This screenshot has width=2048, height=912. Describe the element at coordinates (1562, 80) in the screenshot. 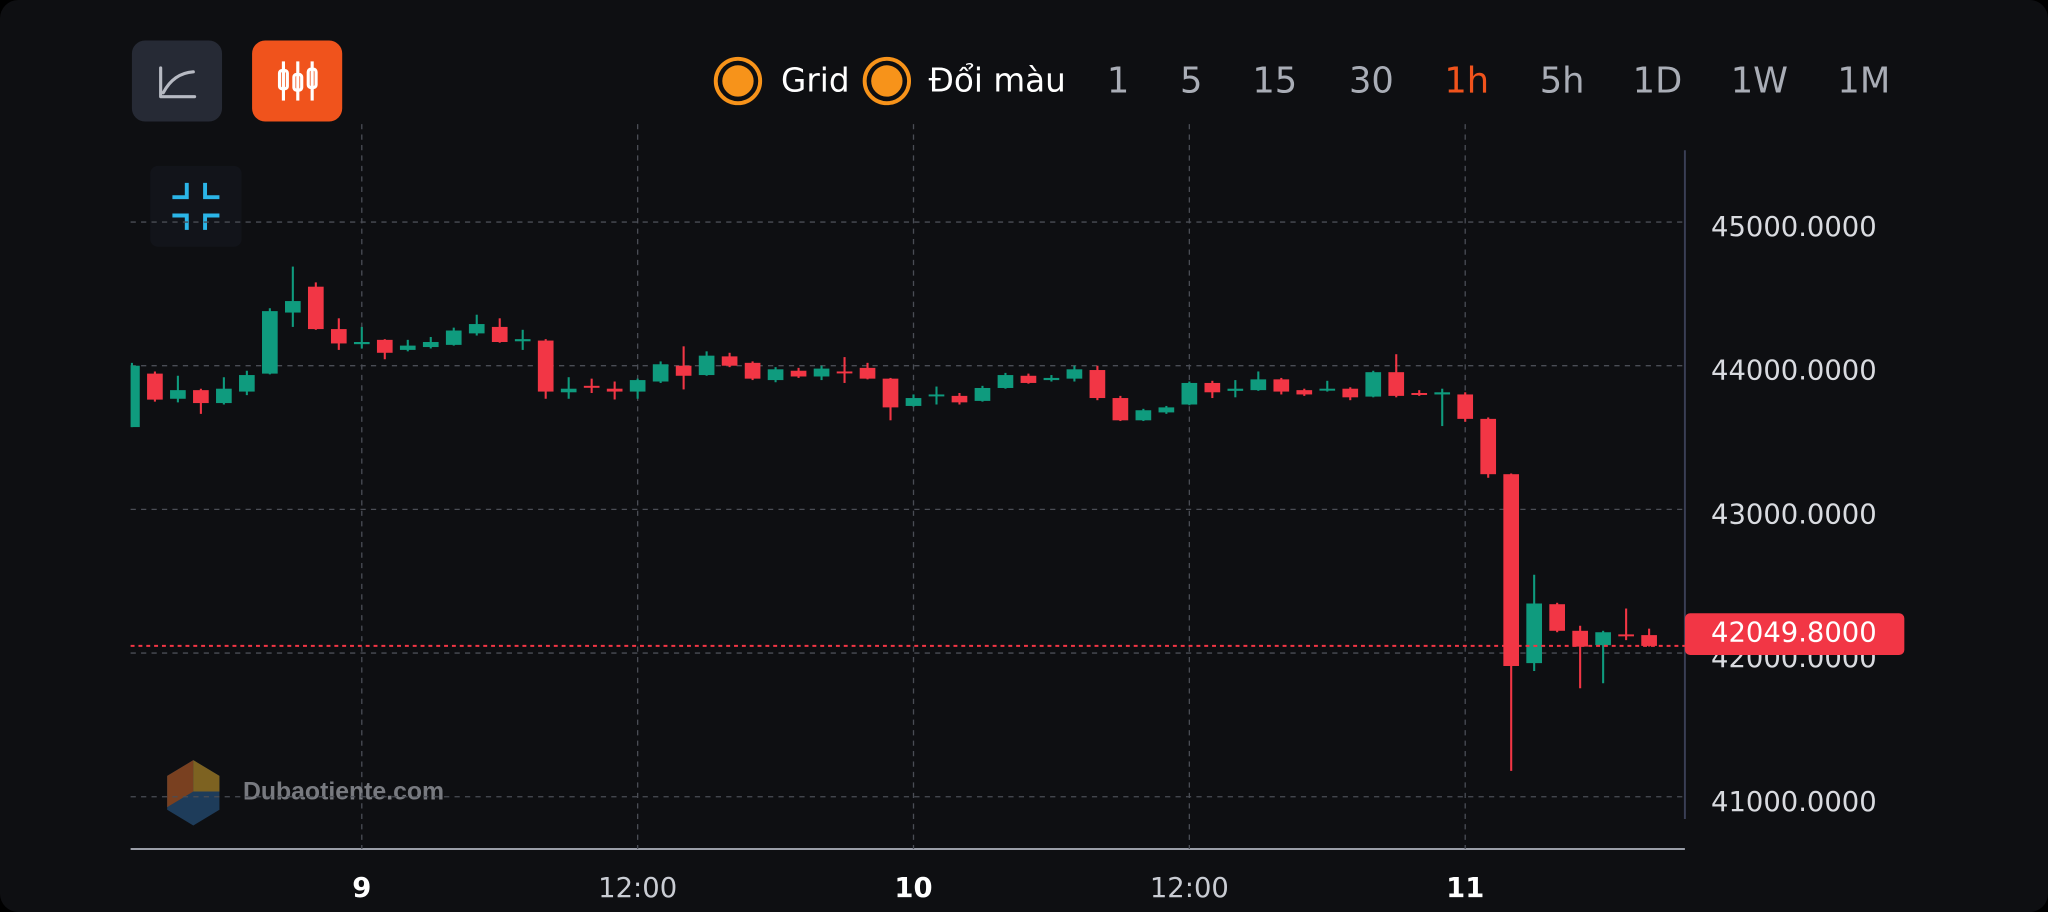

I see `timeframe-button: 5h` at that location.